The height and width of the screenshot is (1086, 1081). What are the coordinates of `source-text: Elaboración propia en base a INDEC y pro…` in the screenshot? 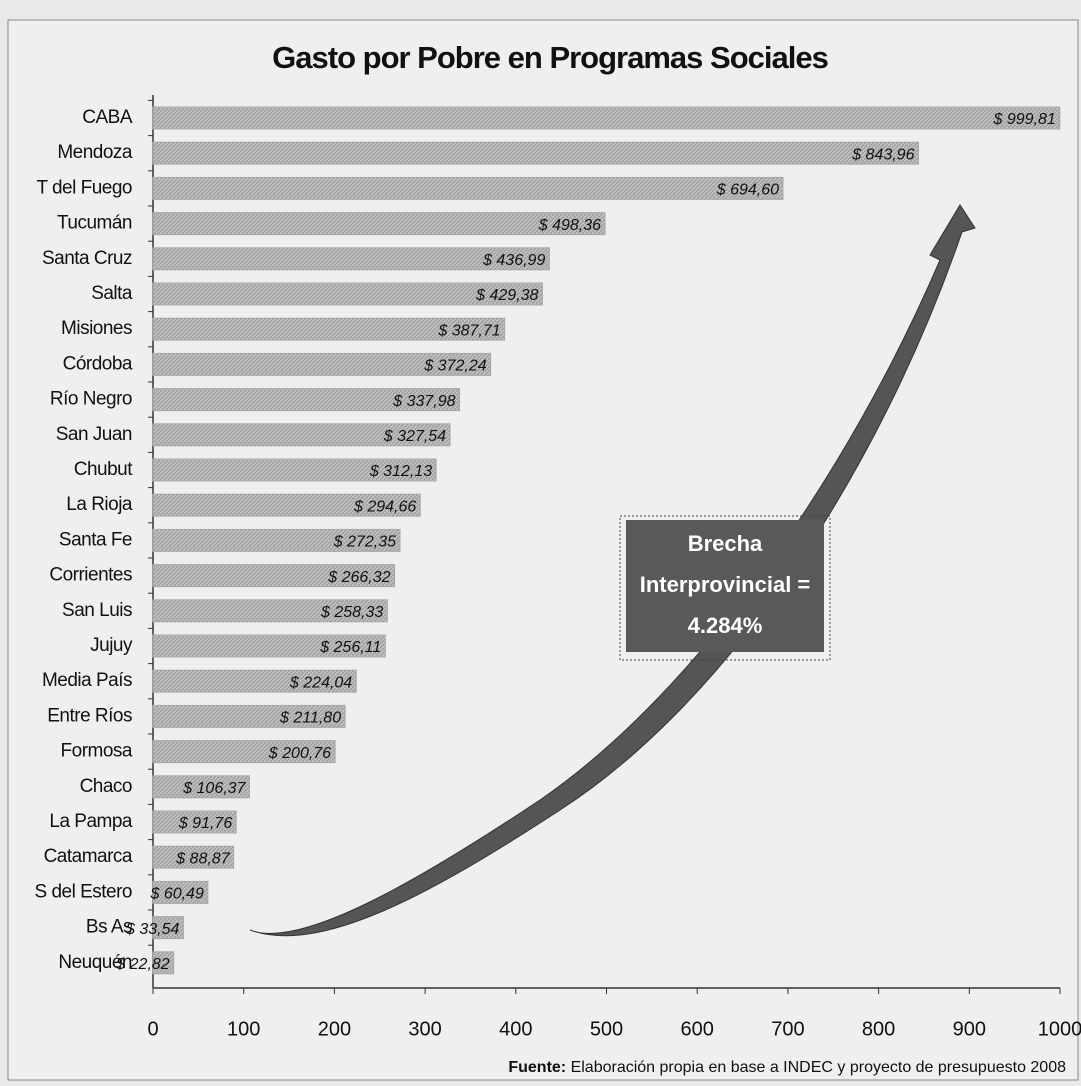 It's located at (819, 1067).